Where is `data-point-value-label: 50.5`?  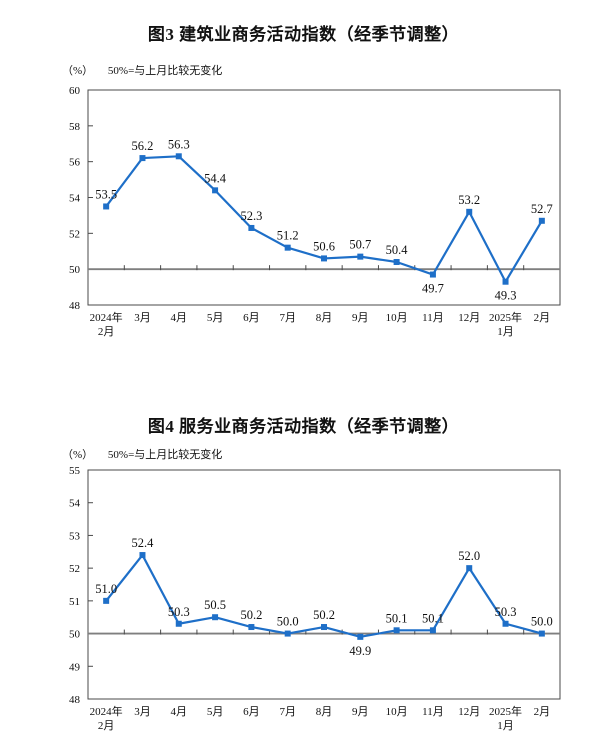
data-point-value-label: 50.5 is located at coordinates (215, 605).